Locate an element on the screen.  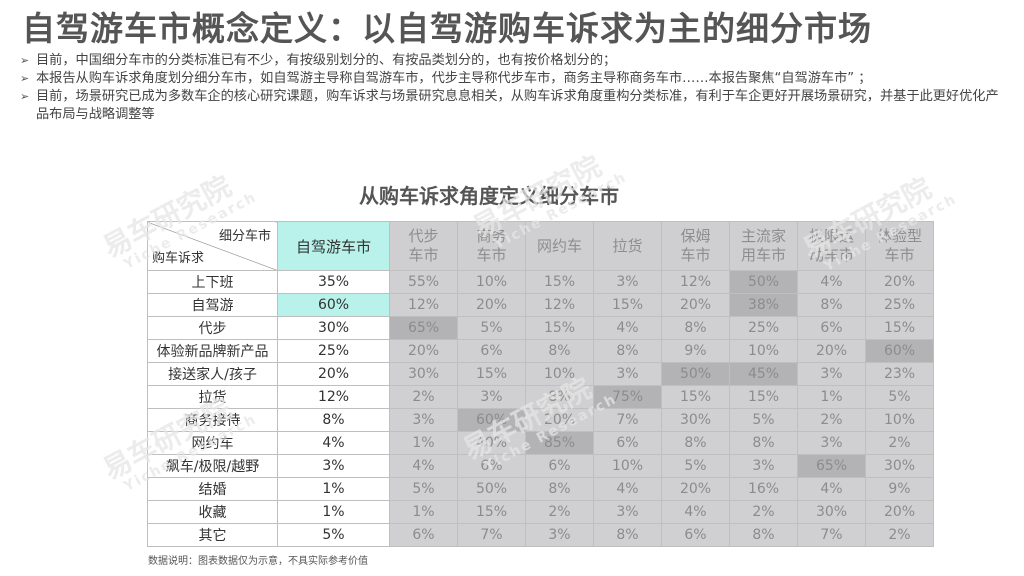
table-row: 网约车 4% 1% 40% 85% 6% 8% 8% 3% 2% is located at coordinates (540, 443).